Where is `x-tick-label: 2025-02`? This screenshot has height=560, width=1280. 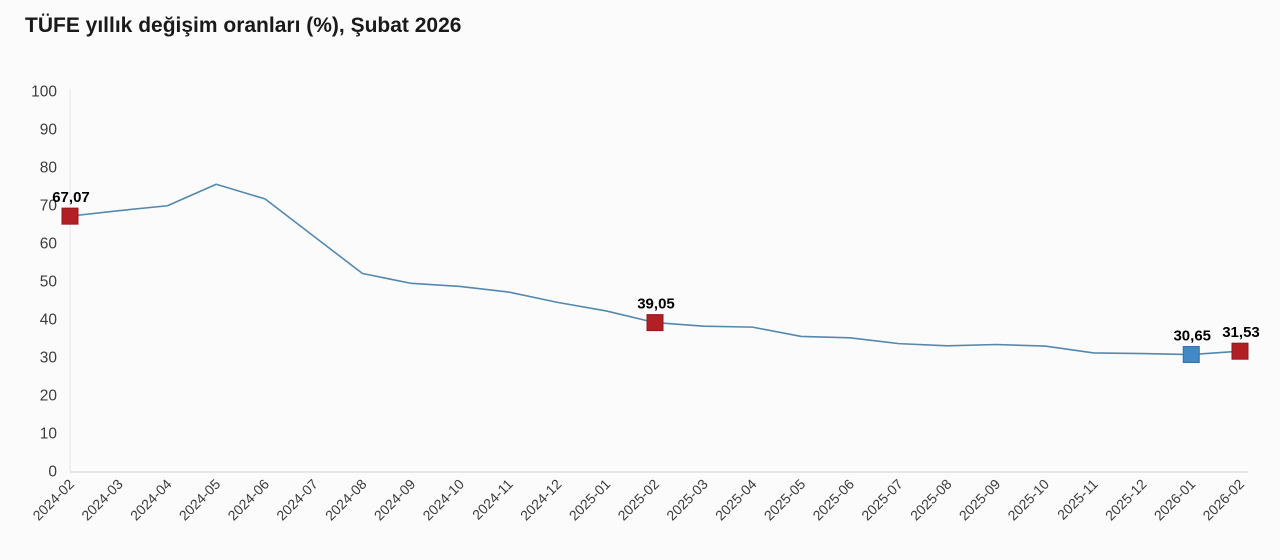 x-tick-label: 2025-02 is located at coordinates (638, 500).